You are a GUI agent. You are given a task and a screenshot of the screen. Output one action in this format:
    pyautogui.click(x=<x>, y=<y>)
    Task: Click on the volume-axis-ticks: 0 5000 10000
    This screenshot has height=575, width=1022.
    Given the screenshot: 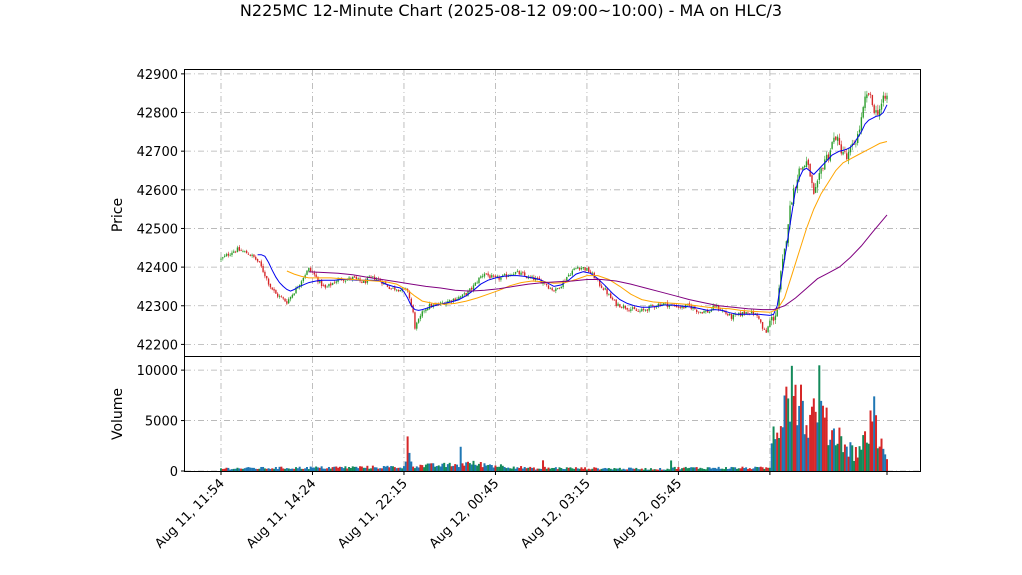 What is the action you would take?
    pyautogui.click(x=161, y=422)
    